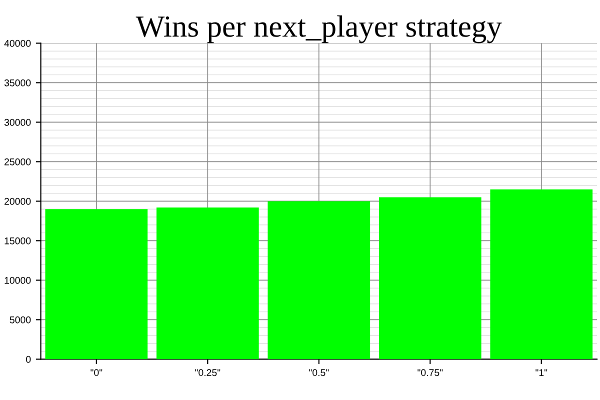  What do you see at coordinates (319, 29) in the screenshot?
I see `chart-title: Wins per next_player strategy` at bounding box center [319, 29].